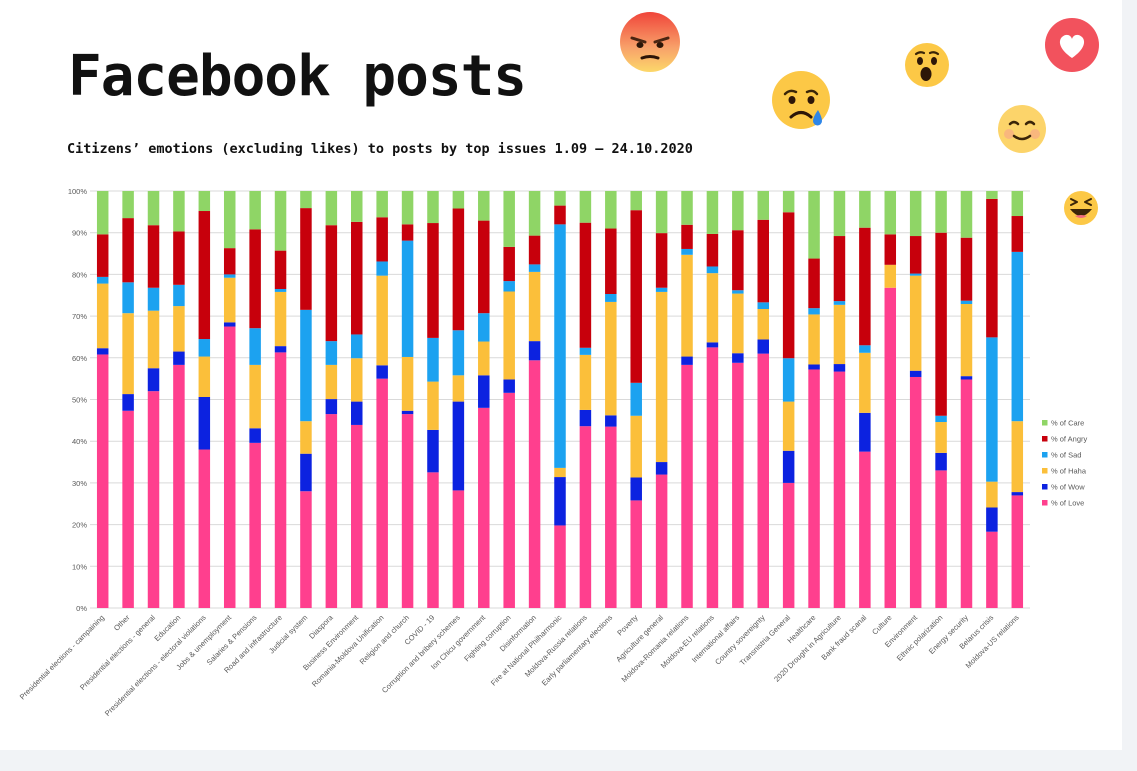  What do you see at coordinates (801, 100) in the screenshot?
I see `sad-reaction-icon` at bounding box center [801, 100].